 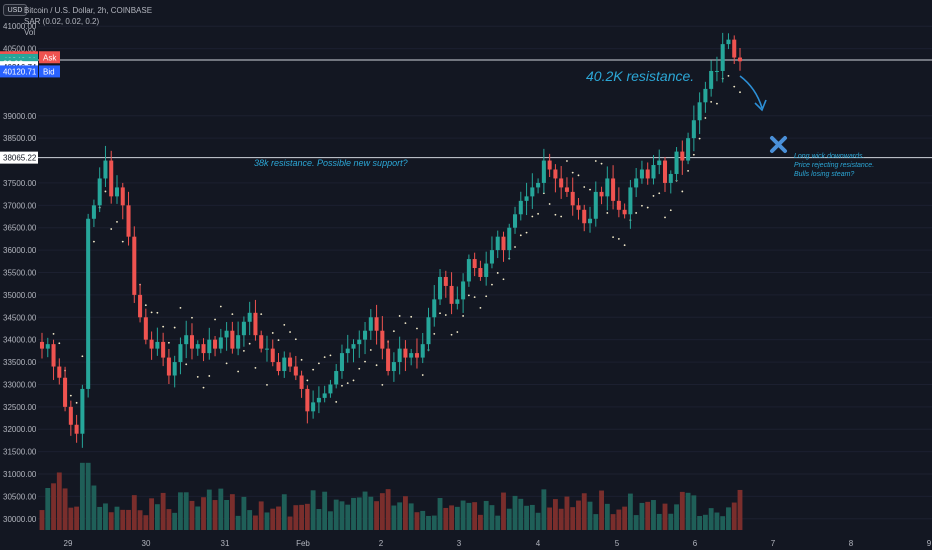 What do you see at coordinates (20, 116) in the screenshot?
I see `price-tick-label: 39000.00` at bounding box center [20, 116].